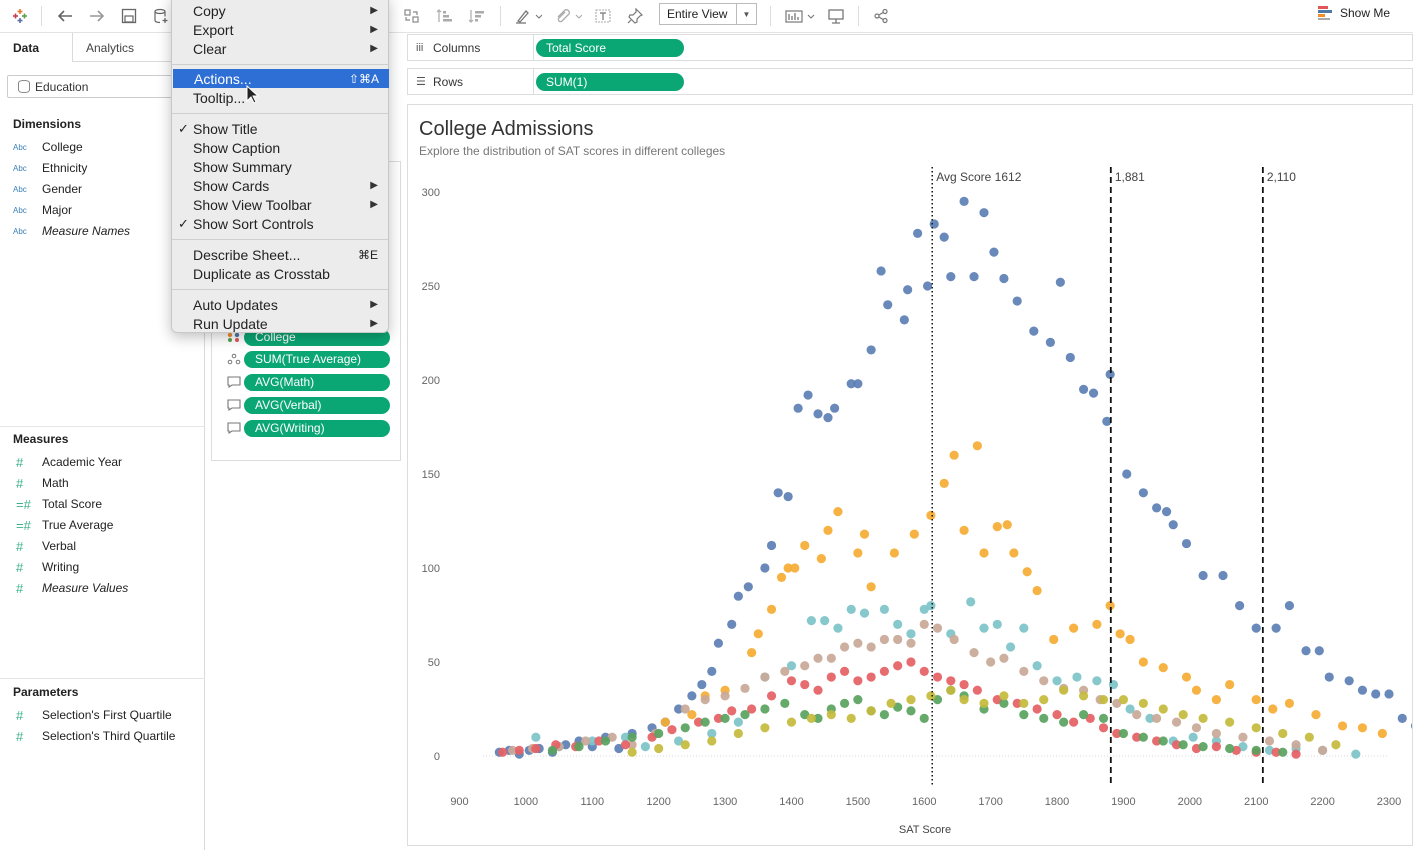 The image size is (1413, 850). What do you see at coordinates (57, 504) in the screenshot?
I see `field-total-score: =# Total Score` at bounding box center [57, 504].